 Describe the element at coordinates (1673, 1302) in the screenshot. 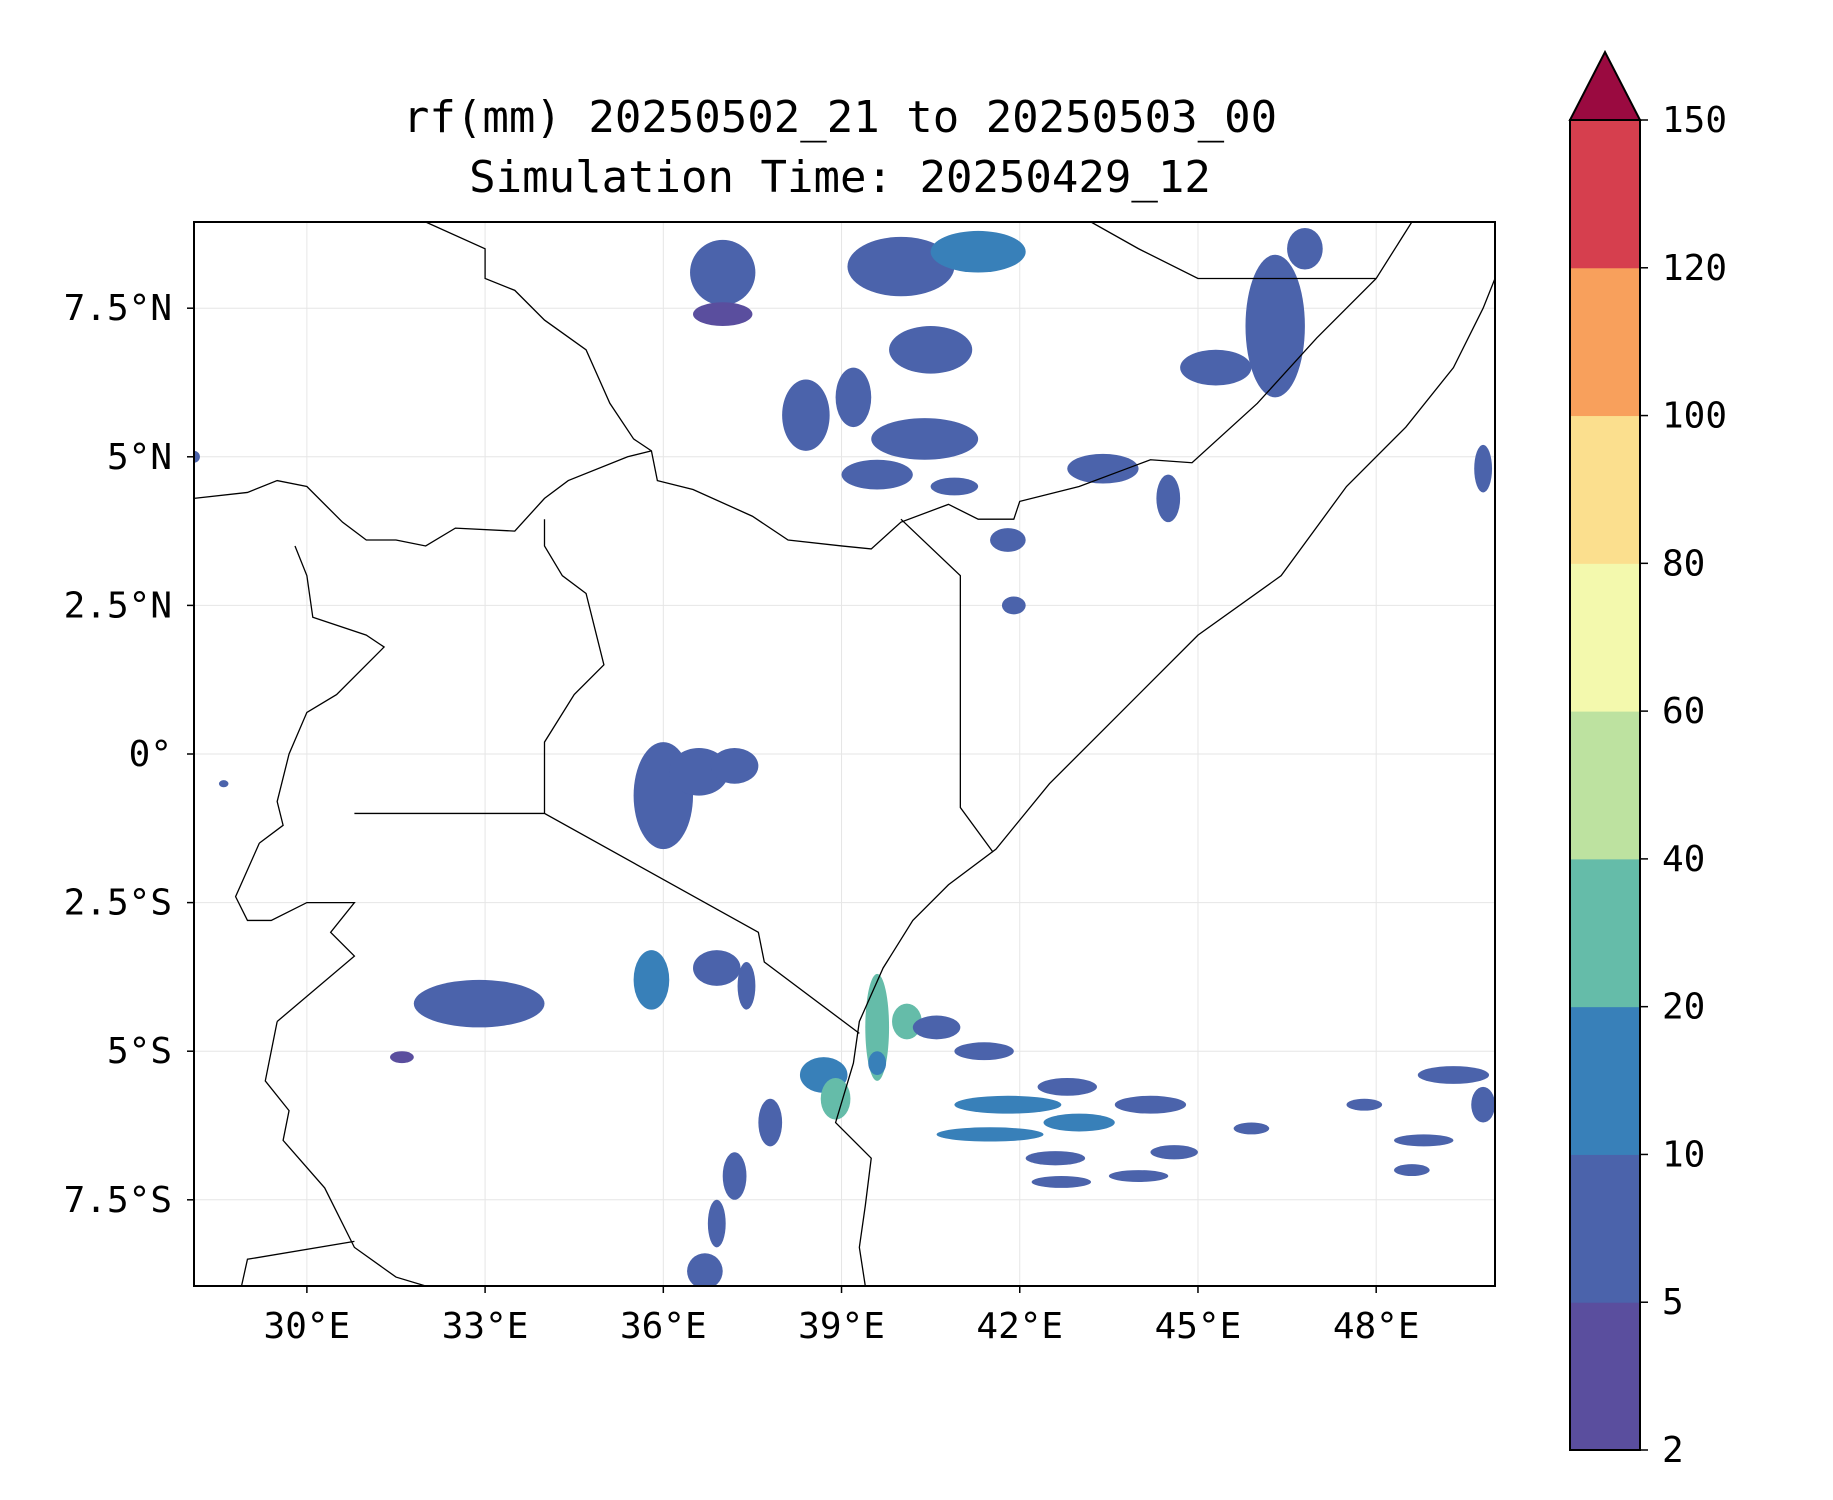

I see `colorbar-tick-label: 5` at that location.